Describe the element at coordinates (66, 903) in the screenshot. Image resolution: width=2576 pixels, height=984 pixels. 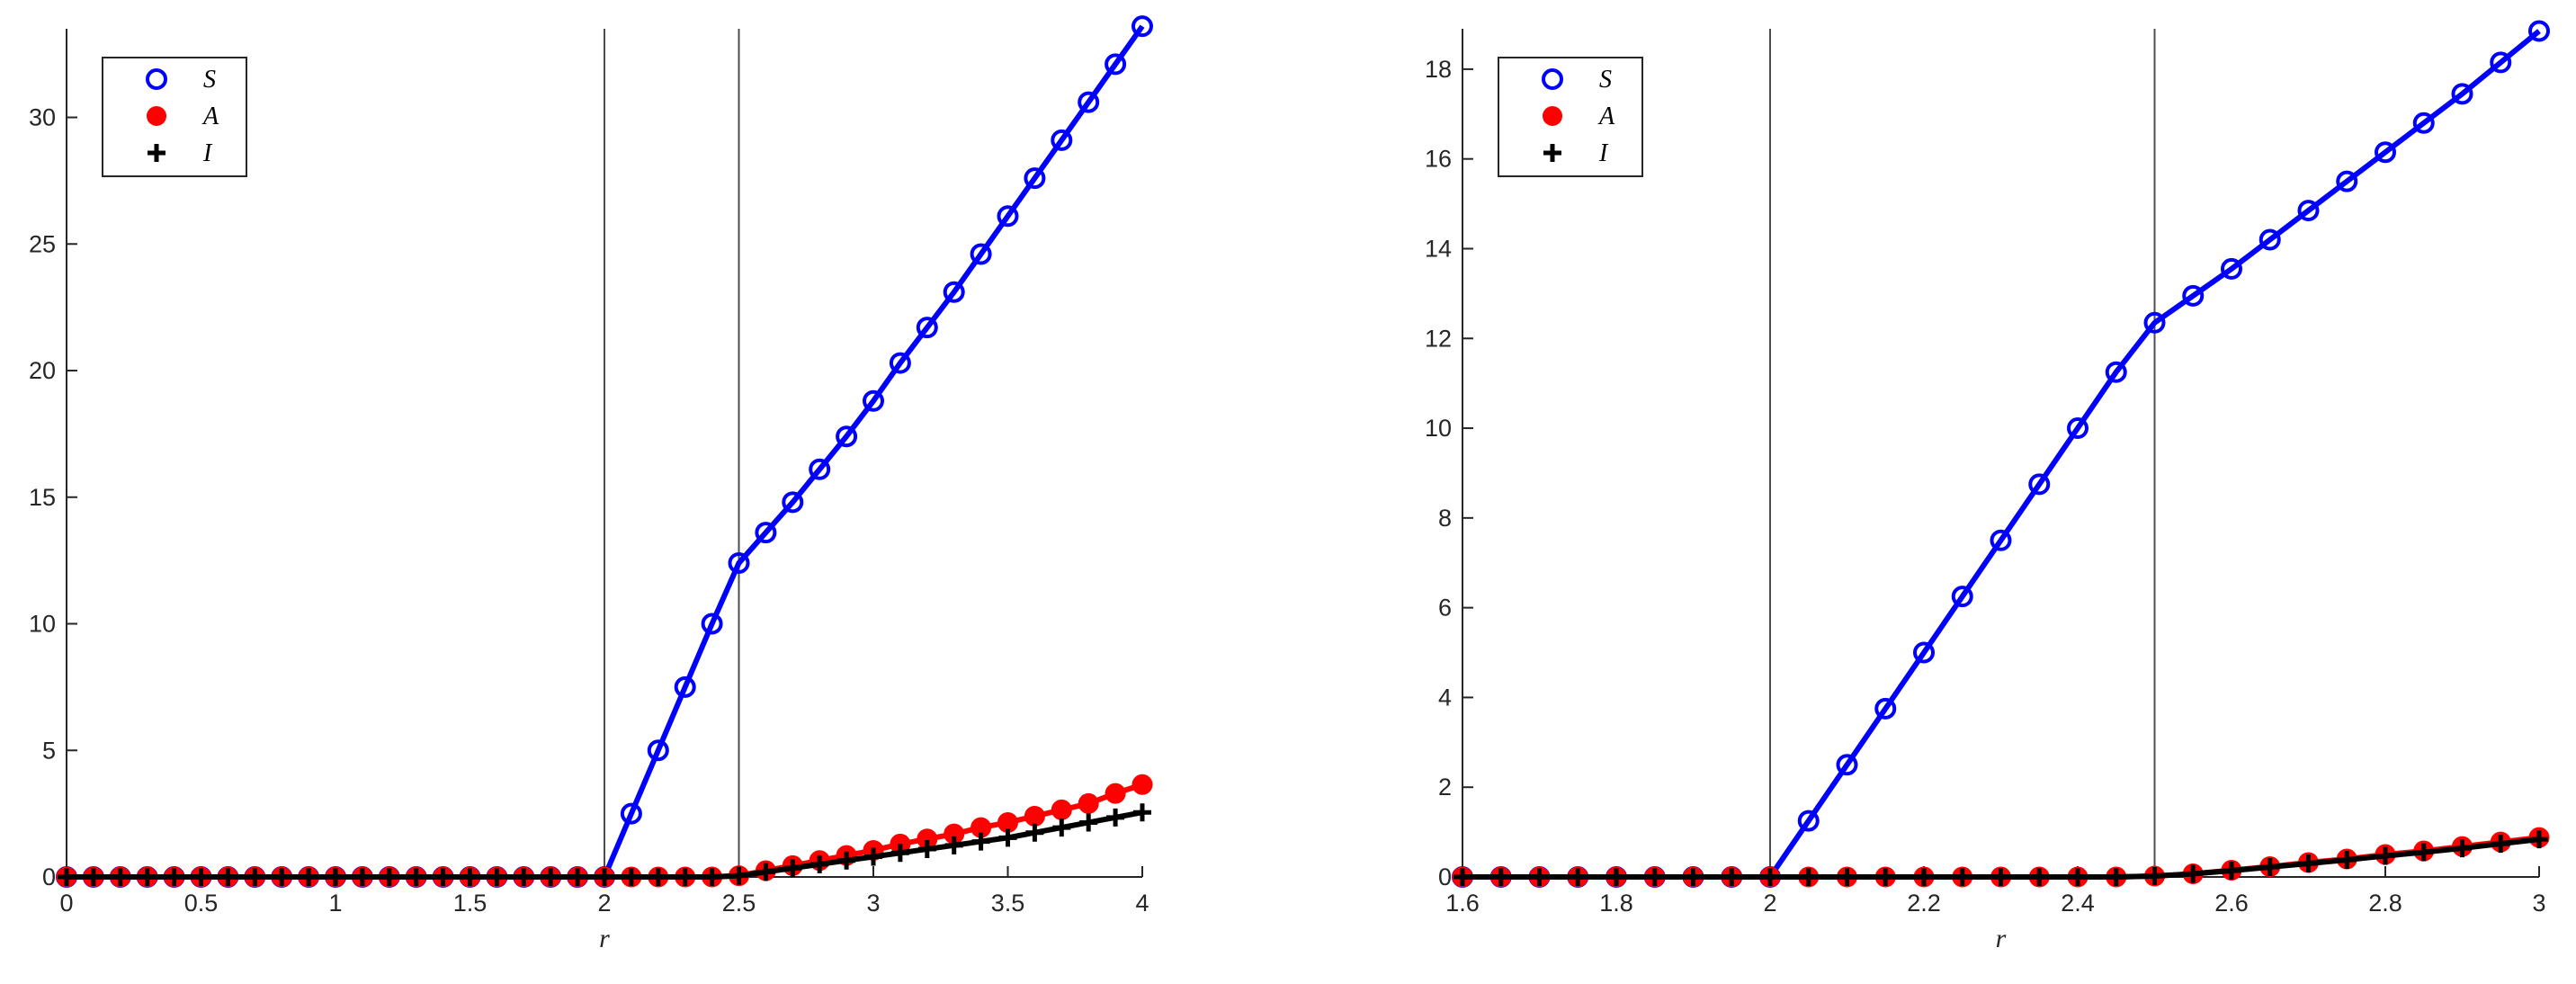
I see `x-tick-label: 0` at that location.